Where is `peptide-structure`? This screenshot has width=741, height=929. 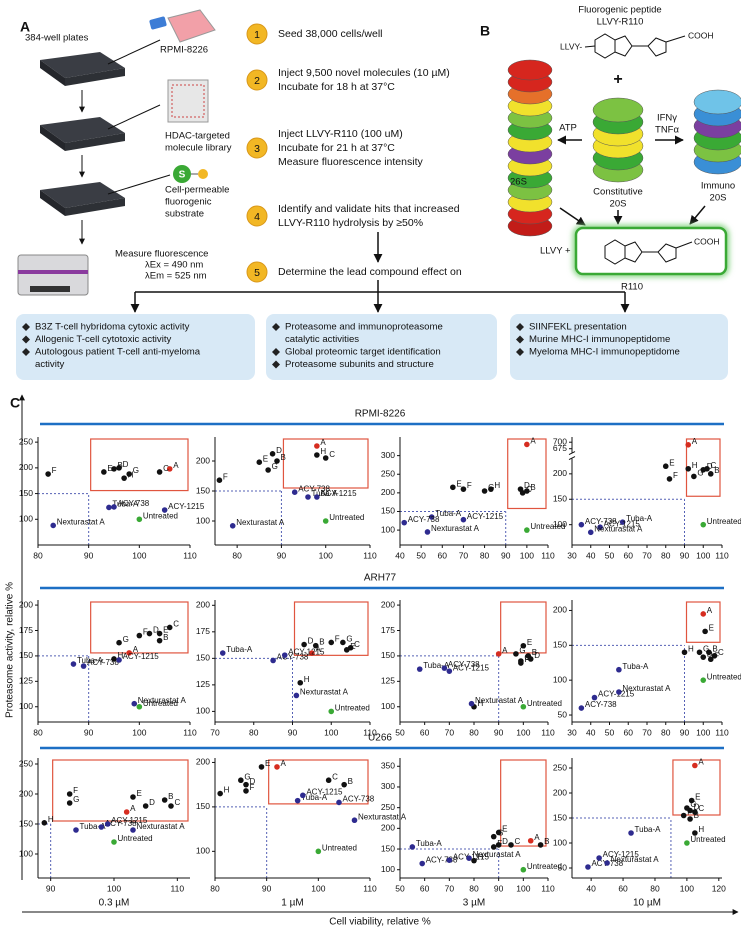 peptide-structure is located at coordinates (635, 46).